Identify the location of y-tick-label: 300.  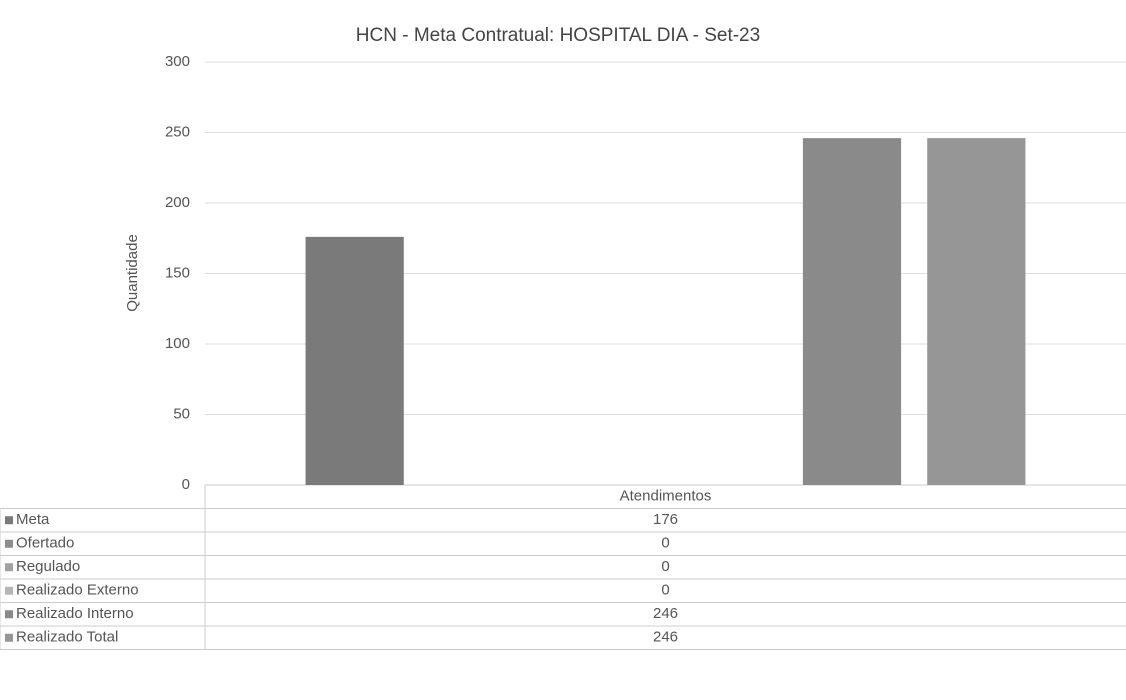
(177, 61).